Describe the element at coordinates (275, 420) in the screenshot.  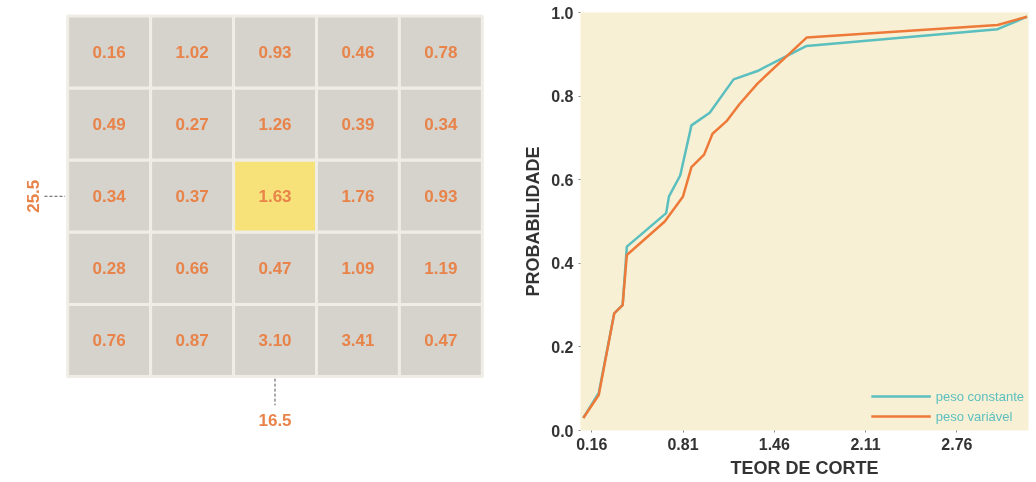
I see `text: 16.5` at that location.